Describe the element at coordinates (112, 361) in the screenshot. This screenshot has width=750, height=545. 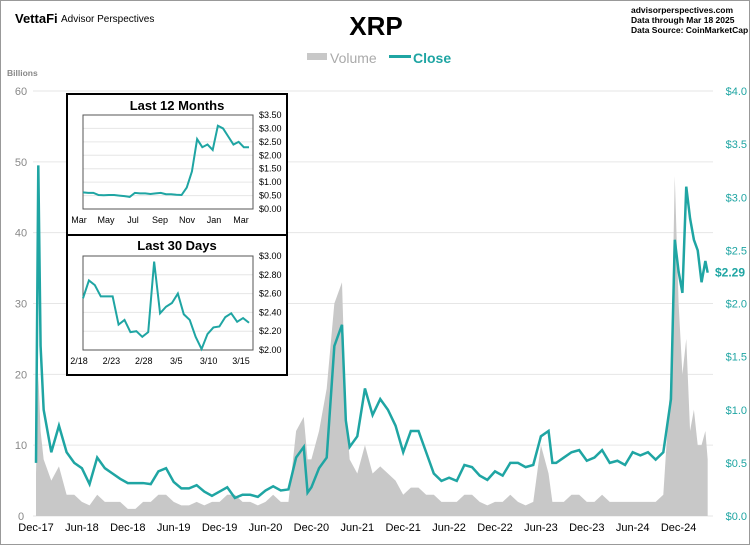
I see `inset-x-tick: 2/23` at that location.